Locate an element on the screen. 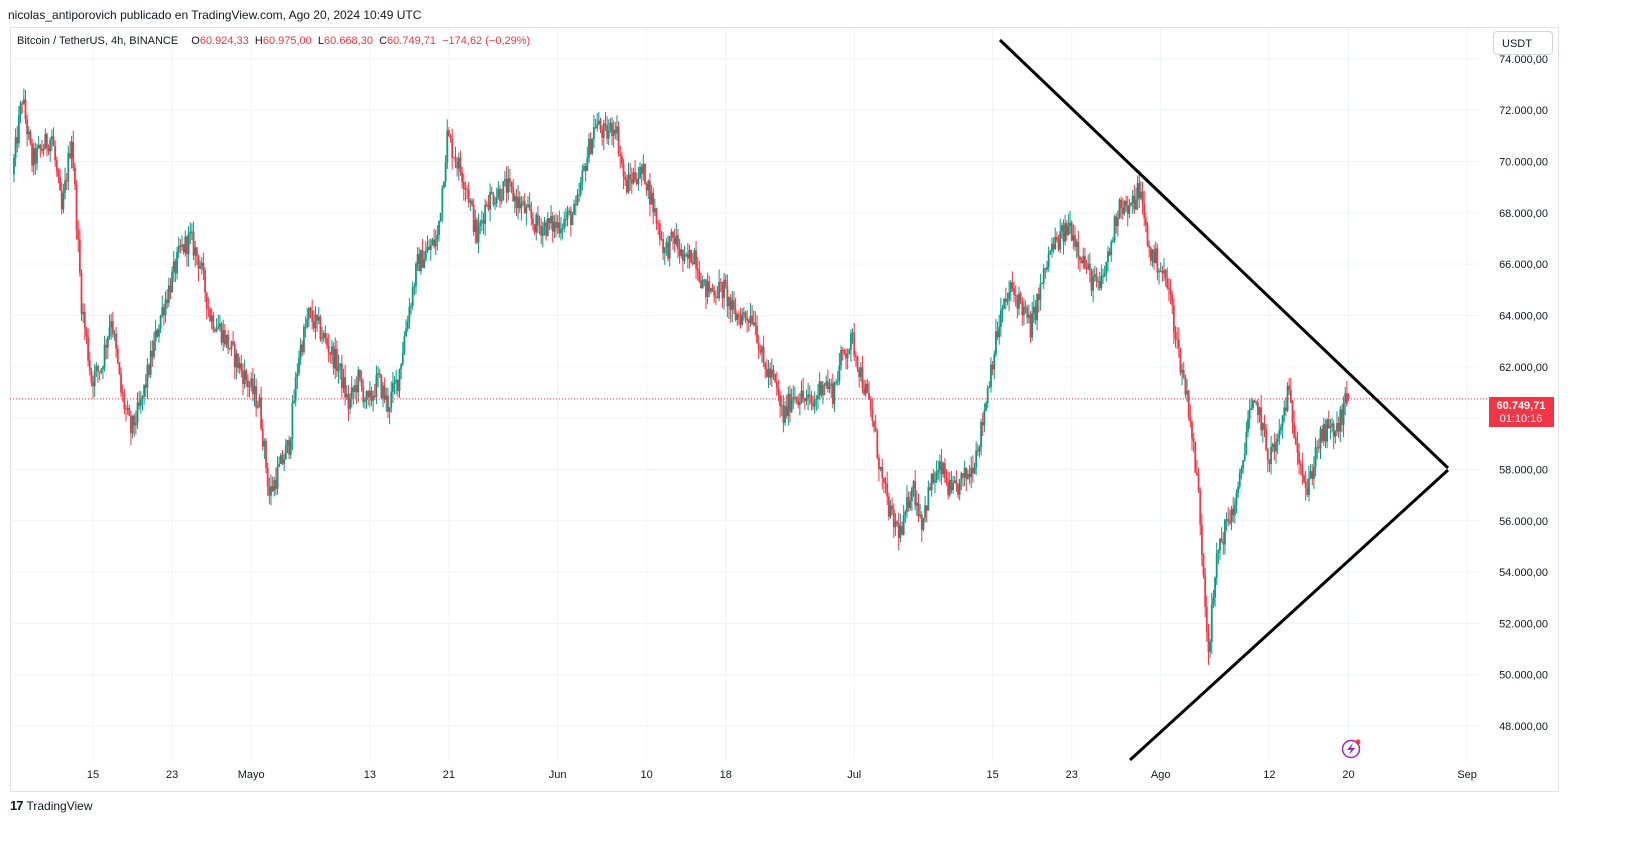 Image resolution: width=1634 pixels, height=857 pixels. currency-button: USDT is located at coordinates (1523, 43).